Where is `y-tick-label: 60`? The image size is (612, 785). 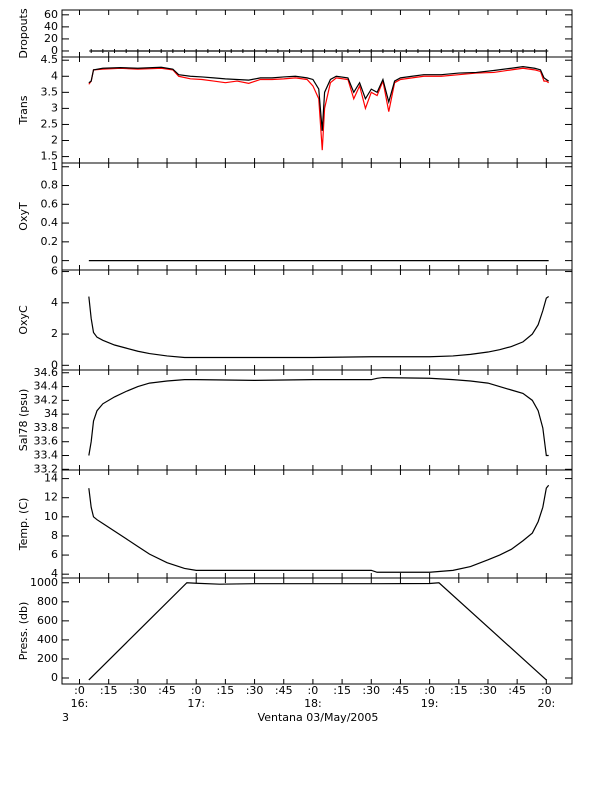 y-tick-label: 60 is located at coordinates (51, 14).